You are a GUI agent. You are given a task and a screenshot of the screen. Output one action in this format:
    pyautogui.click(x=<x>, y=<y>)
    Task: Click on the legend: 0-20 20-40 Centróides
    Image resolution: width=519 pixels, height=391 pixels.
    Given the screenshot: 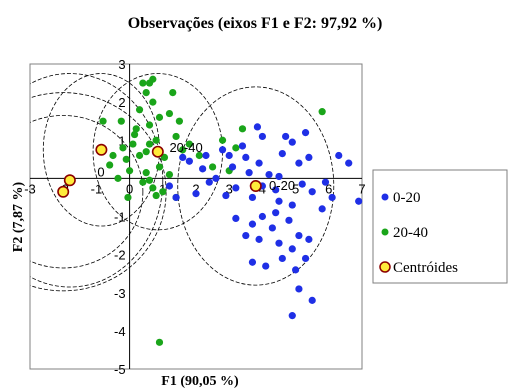 What is the action you would take?
    pyautogui.click(x=440, y=226)
    